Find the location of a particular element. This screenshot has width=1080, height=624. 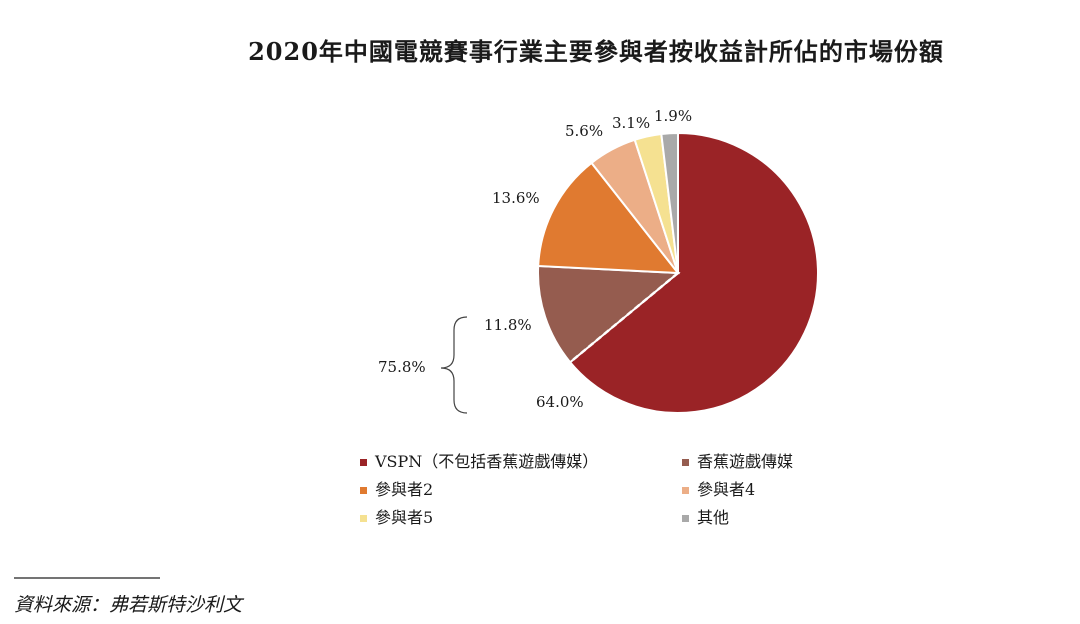

label-vspn: 64.0% is located at coordinates (560, 402).